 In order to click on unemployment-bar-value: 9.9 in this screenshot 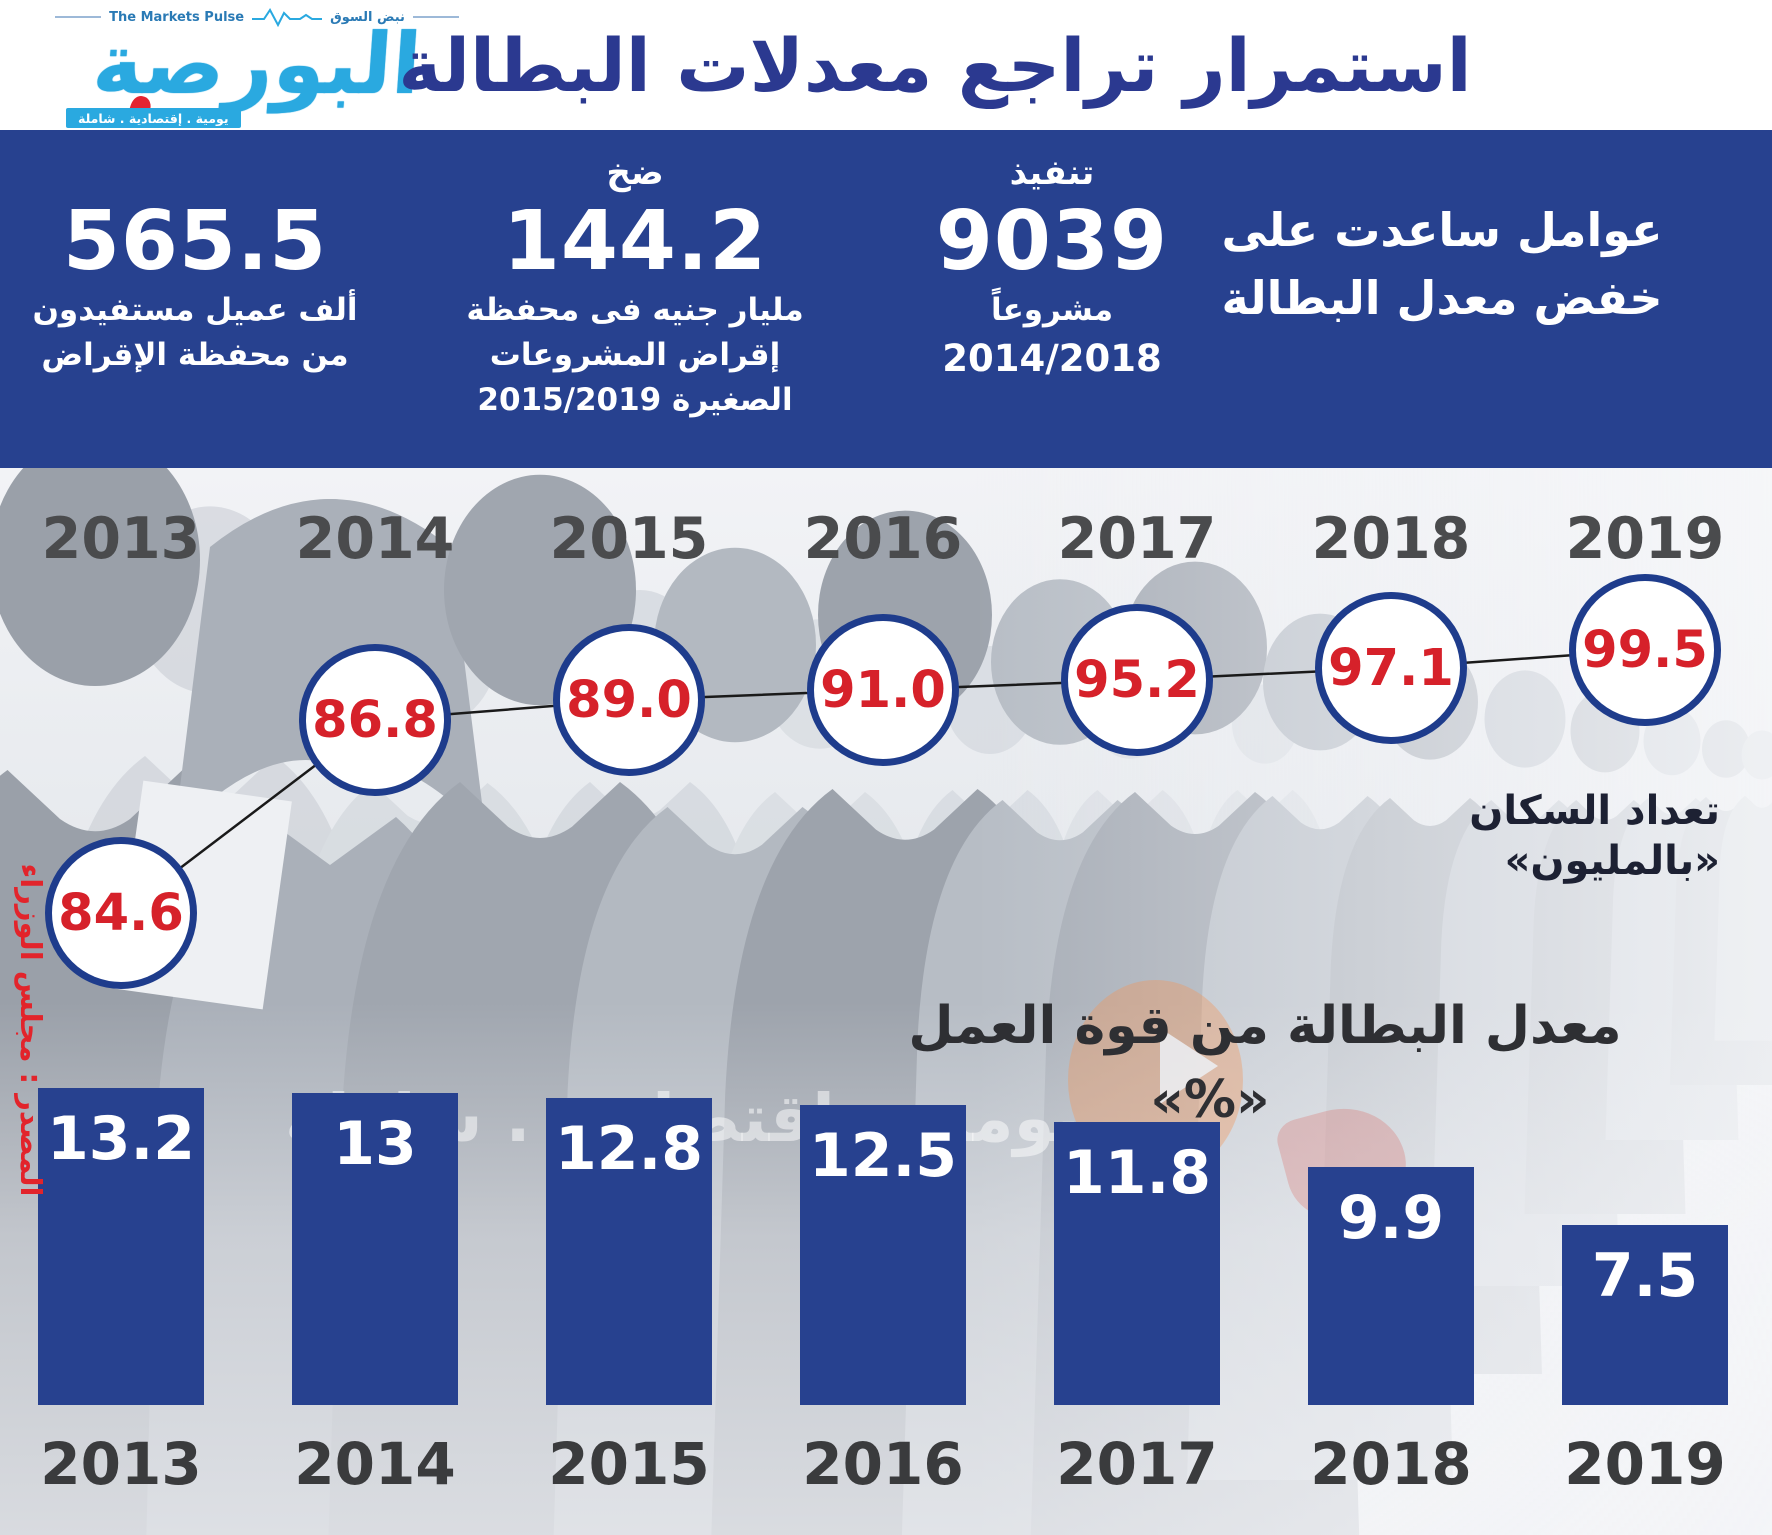, I will do `click(1391, 1218)`.